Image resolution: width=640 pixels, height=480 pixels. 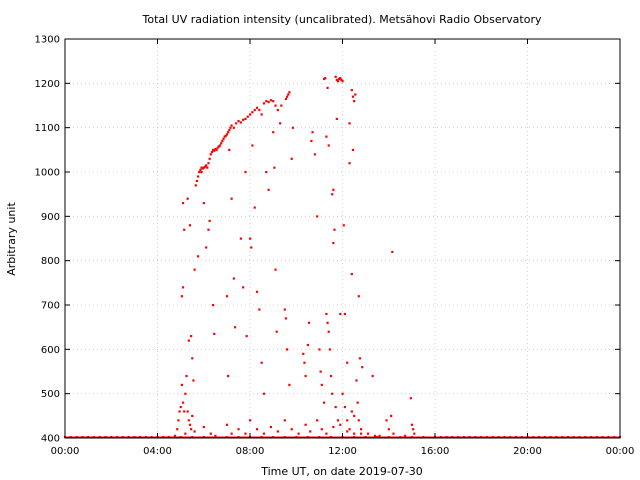 I want to click on y-tick-label: 1100, so click(x=47, y=128).